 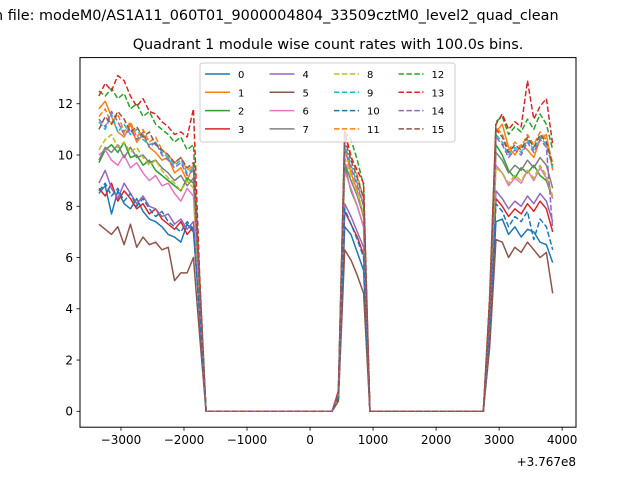 I want to click on legend-label-8: 8, so click(x=370, y=75).